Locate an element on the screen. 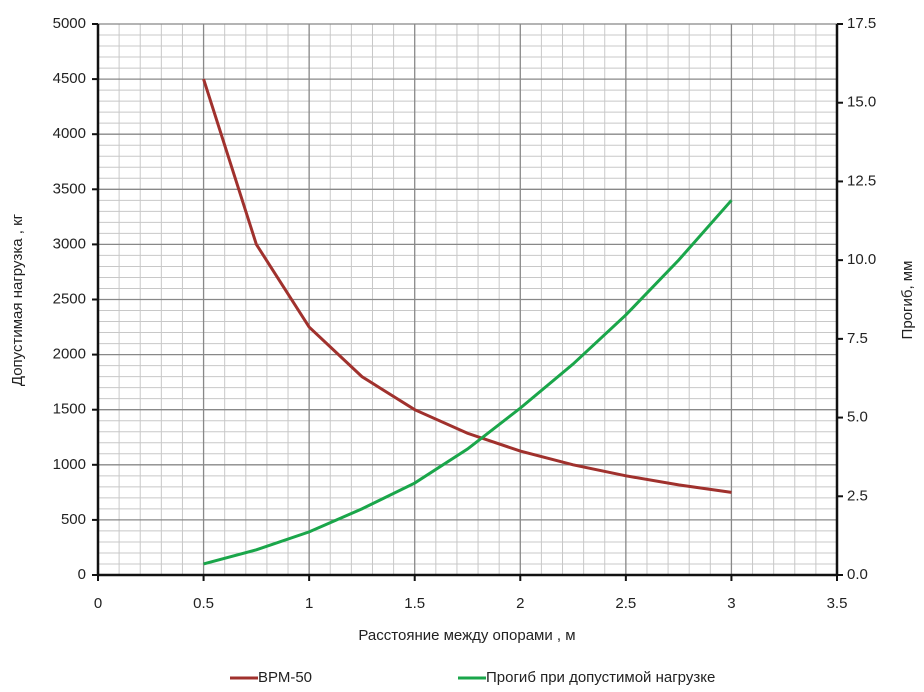 This screenshot has height=692, width=924. y-tick-label: 1500 is located at coordinates (69, 409).